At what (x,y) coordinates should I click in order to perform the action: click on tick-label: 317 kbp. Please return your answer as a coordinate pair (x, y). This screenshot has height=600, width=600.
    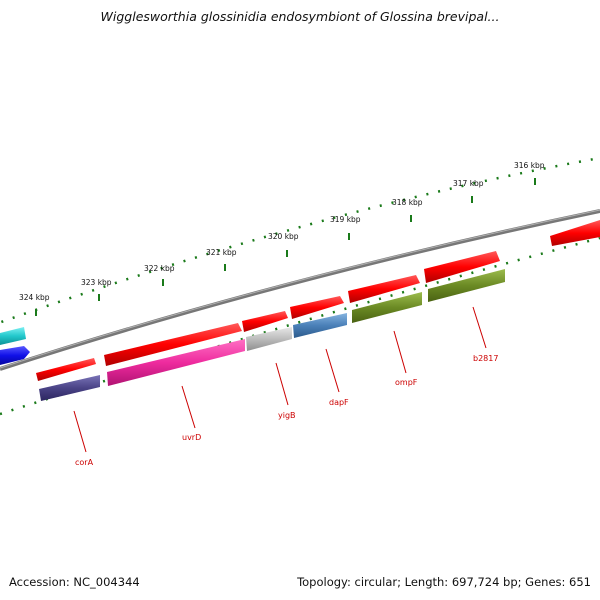
    Looking at the image, I should click on (468, 183).